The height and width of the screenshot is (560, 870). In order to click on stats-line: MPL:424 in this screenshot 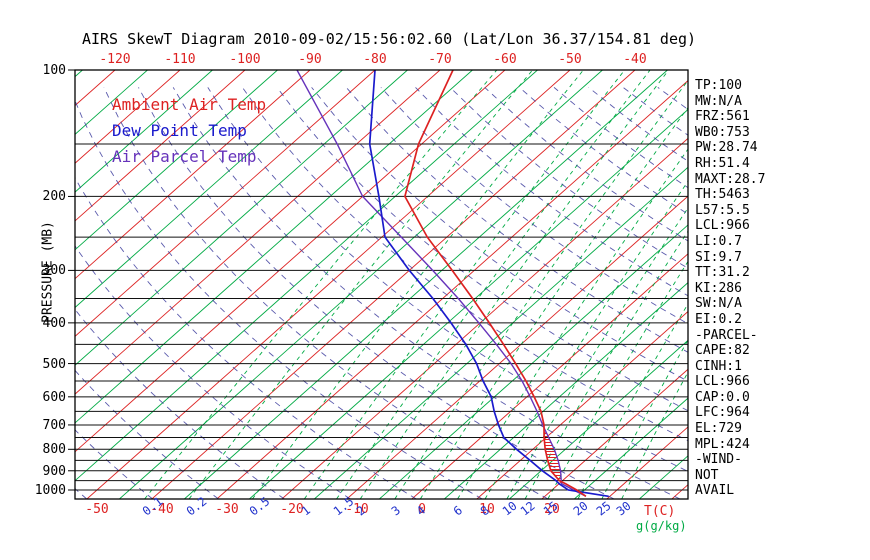, I will do `click(722, 444)`.